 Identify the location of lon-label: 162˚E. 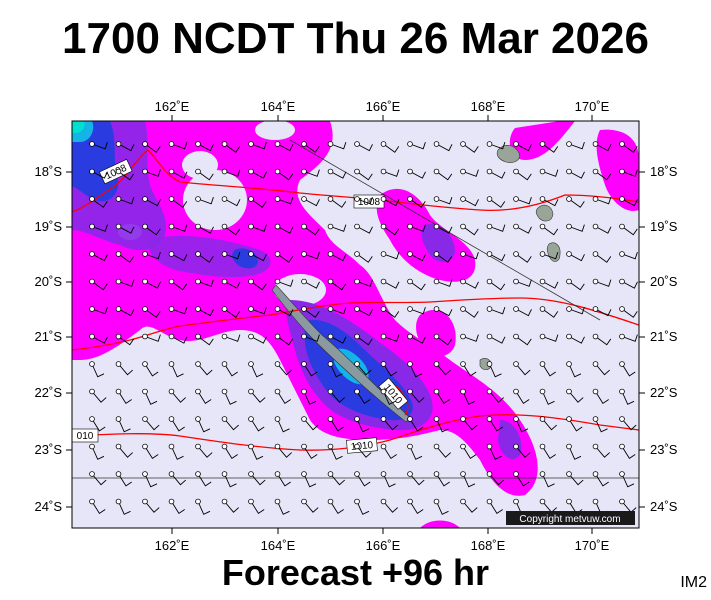
(172, 106).